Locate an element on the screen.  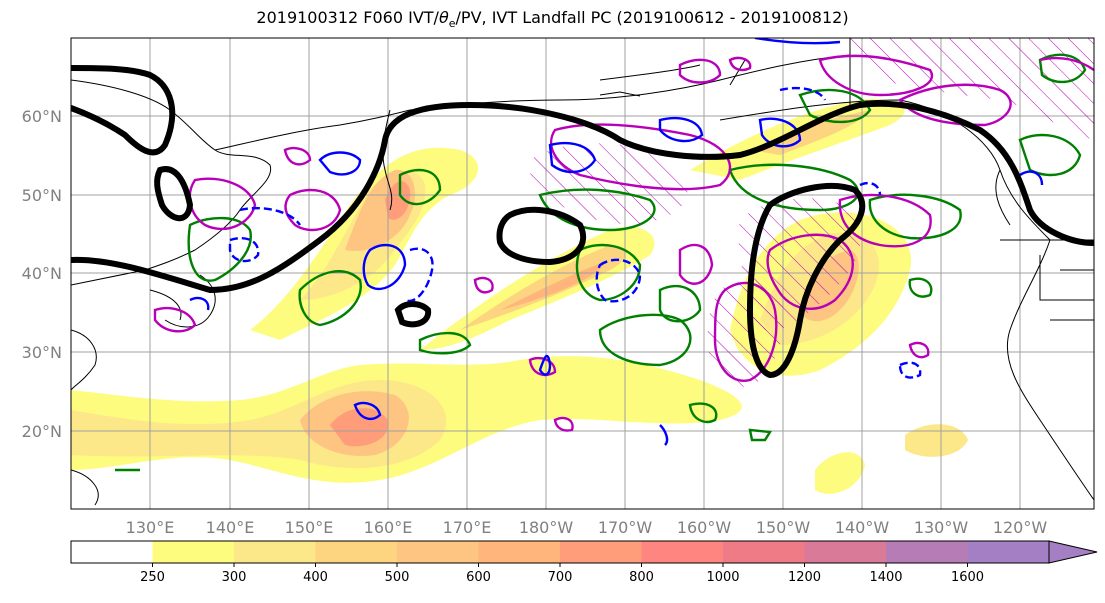
colorbar-tick-label: 400 is located at coordinates (315, 577).